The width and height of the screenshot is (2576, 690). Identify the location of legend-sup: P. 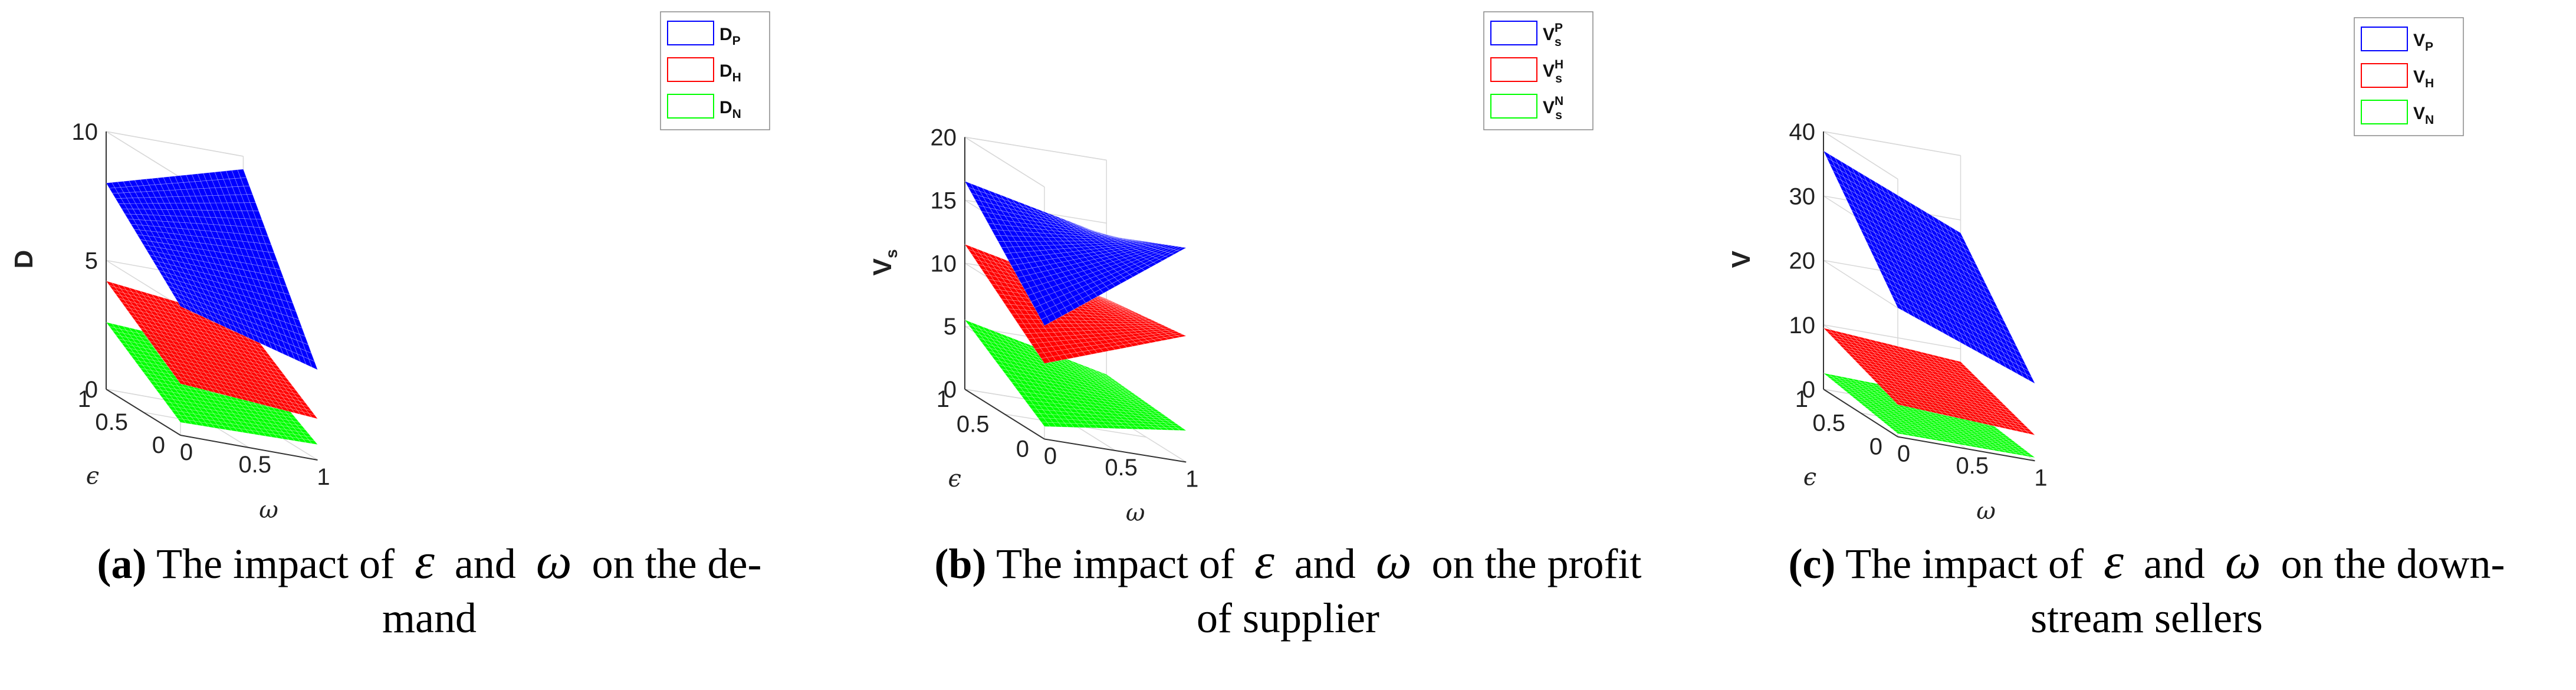
(1559, 28).